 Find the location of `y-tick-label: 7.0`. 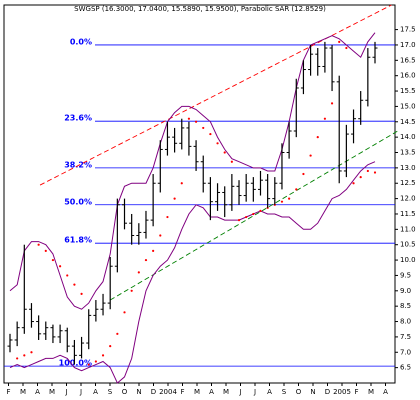

y-tick-label: 7.0 is located at coordinates (405, 352).